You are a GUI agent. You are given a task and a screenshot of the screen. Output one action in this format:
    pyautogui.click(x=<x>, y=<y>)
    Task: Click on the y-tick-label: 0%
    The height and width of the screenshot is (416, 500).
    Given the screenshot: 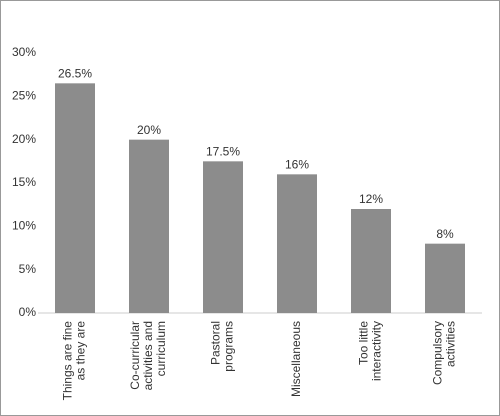 What is the action you would take?
    pyautogui.click(x=28, y=312)
    